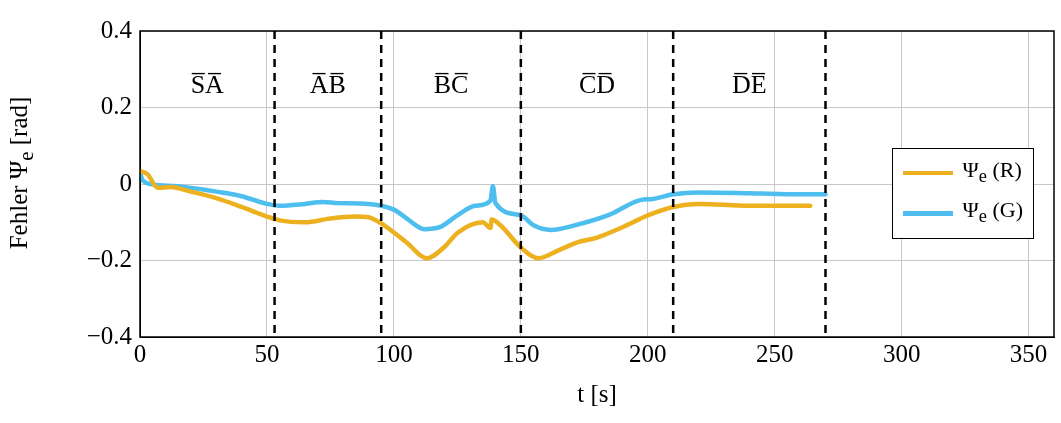  What do you see at coordinates (774, 353) in the screenshot?
I see `x-tick-label: 250` at bounding box center [774, 353].